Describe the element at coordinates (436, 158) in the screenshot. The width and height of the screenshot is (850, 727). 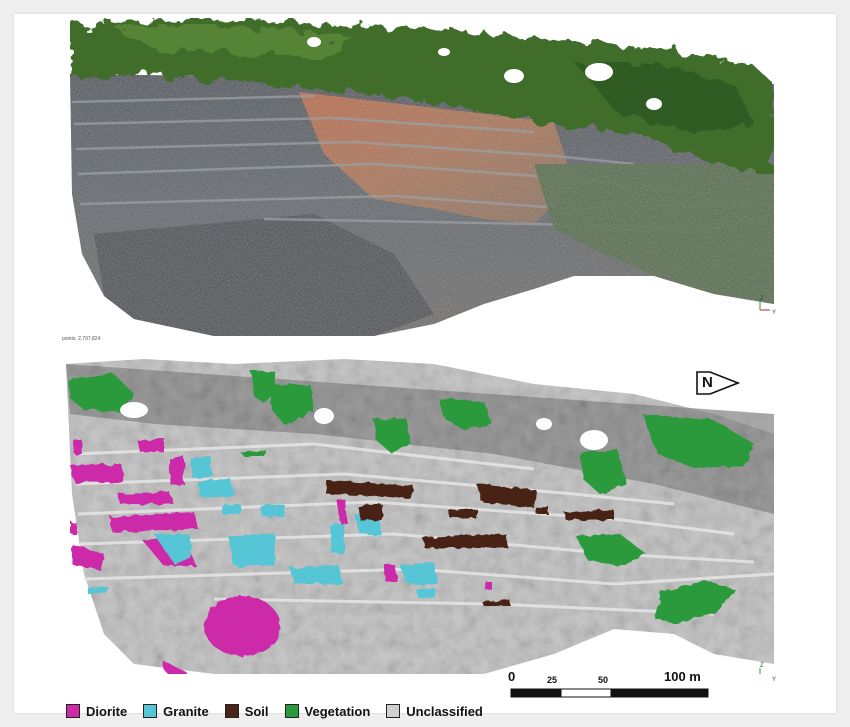
I see `oxidized-zone` at that location.